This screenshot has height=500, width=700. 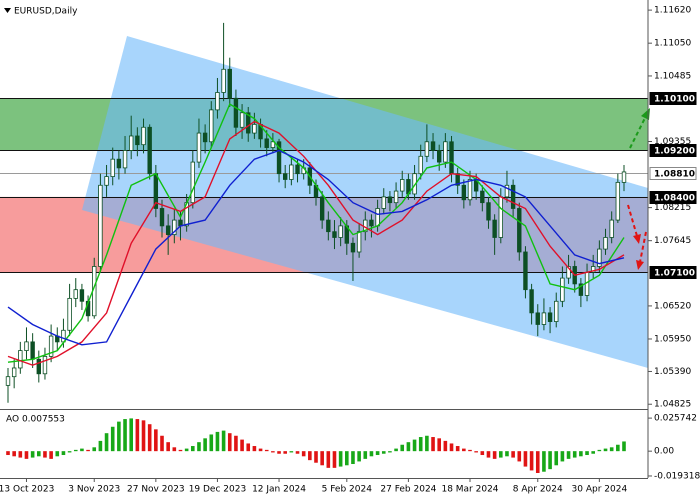 What do you see at coordinates (675, 419) in the screenshot?
I see `y-tick-label: 0.025742` at bounding box center [675, 419].